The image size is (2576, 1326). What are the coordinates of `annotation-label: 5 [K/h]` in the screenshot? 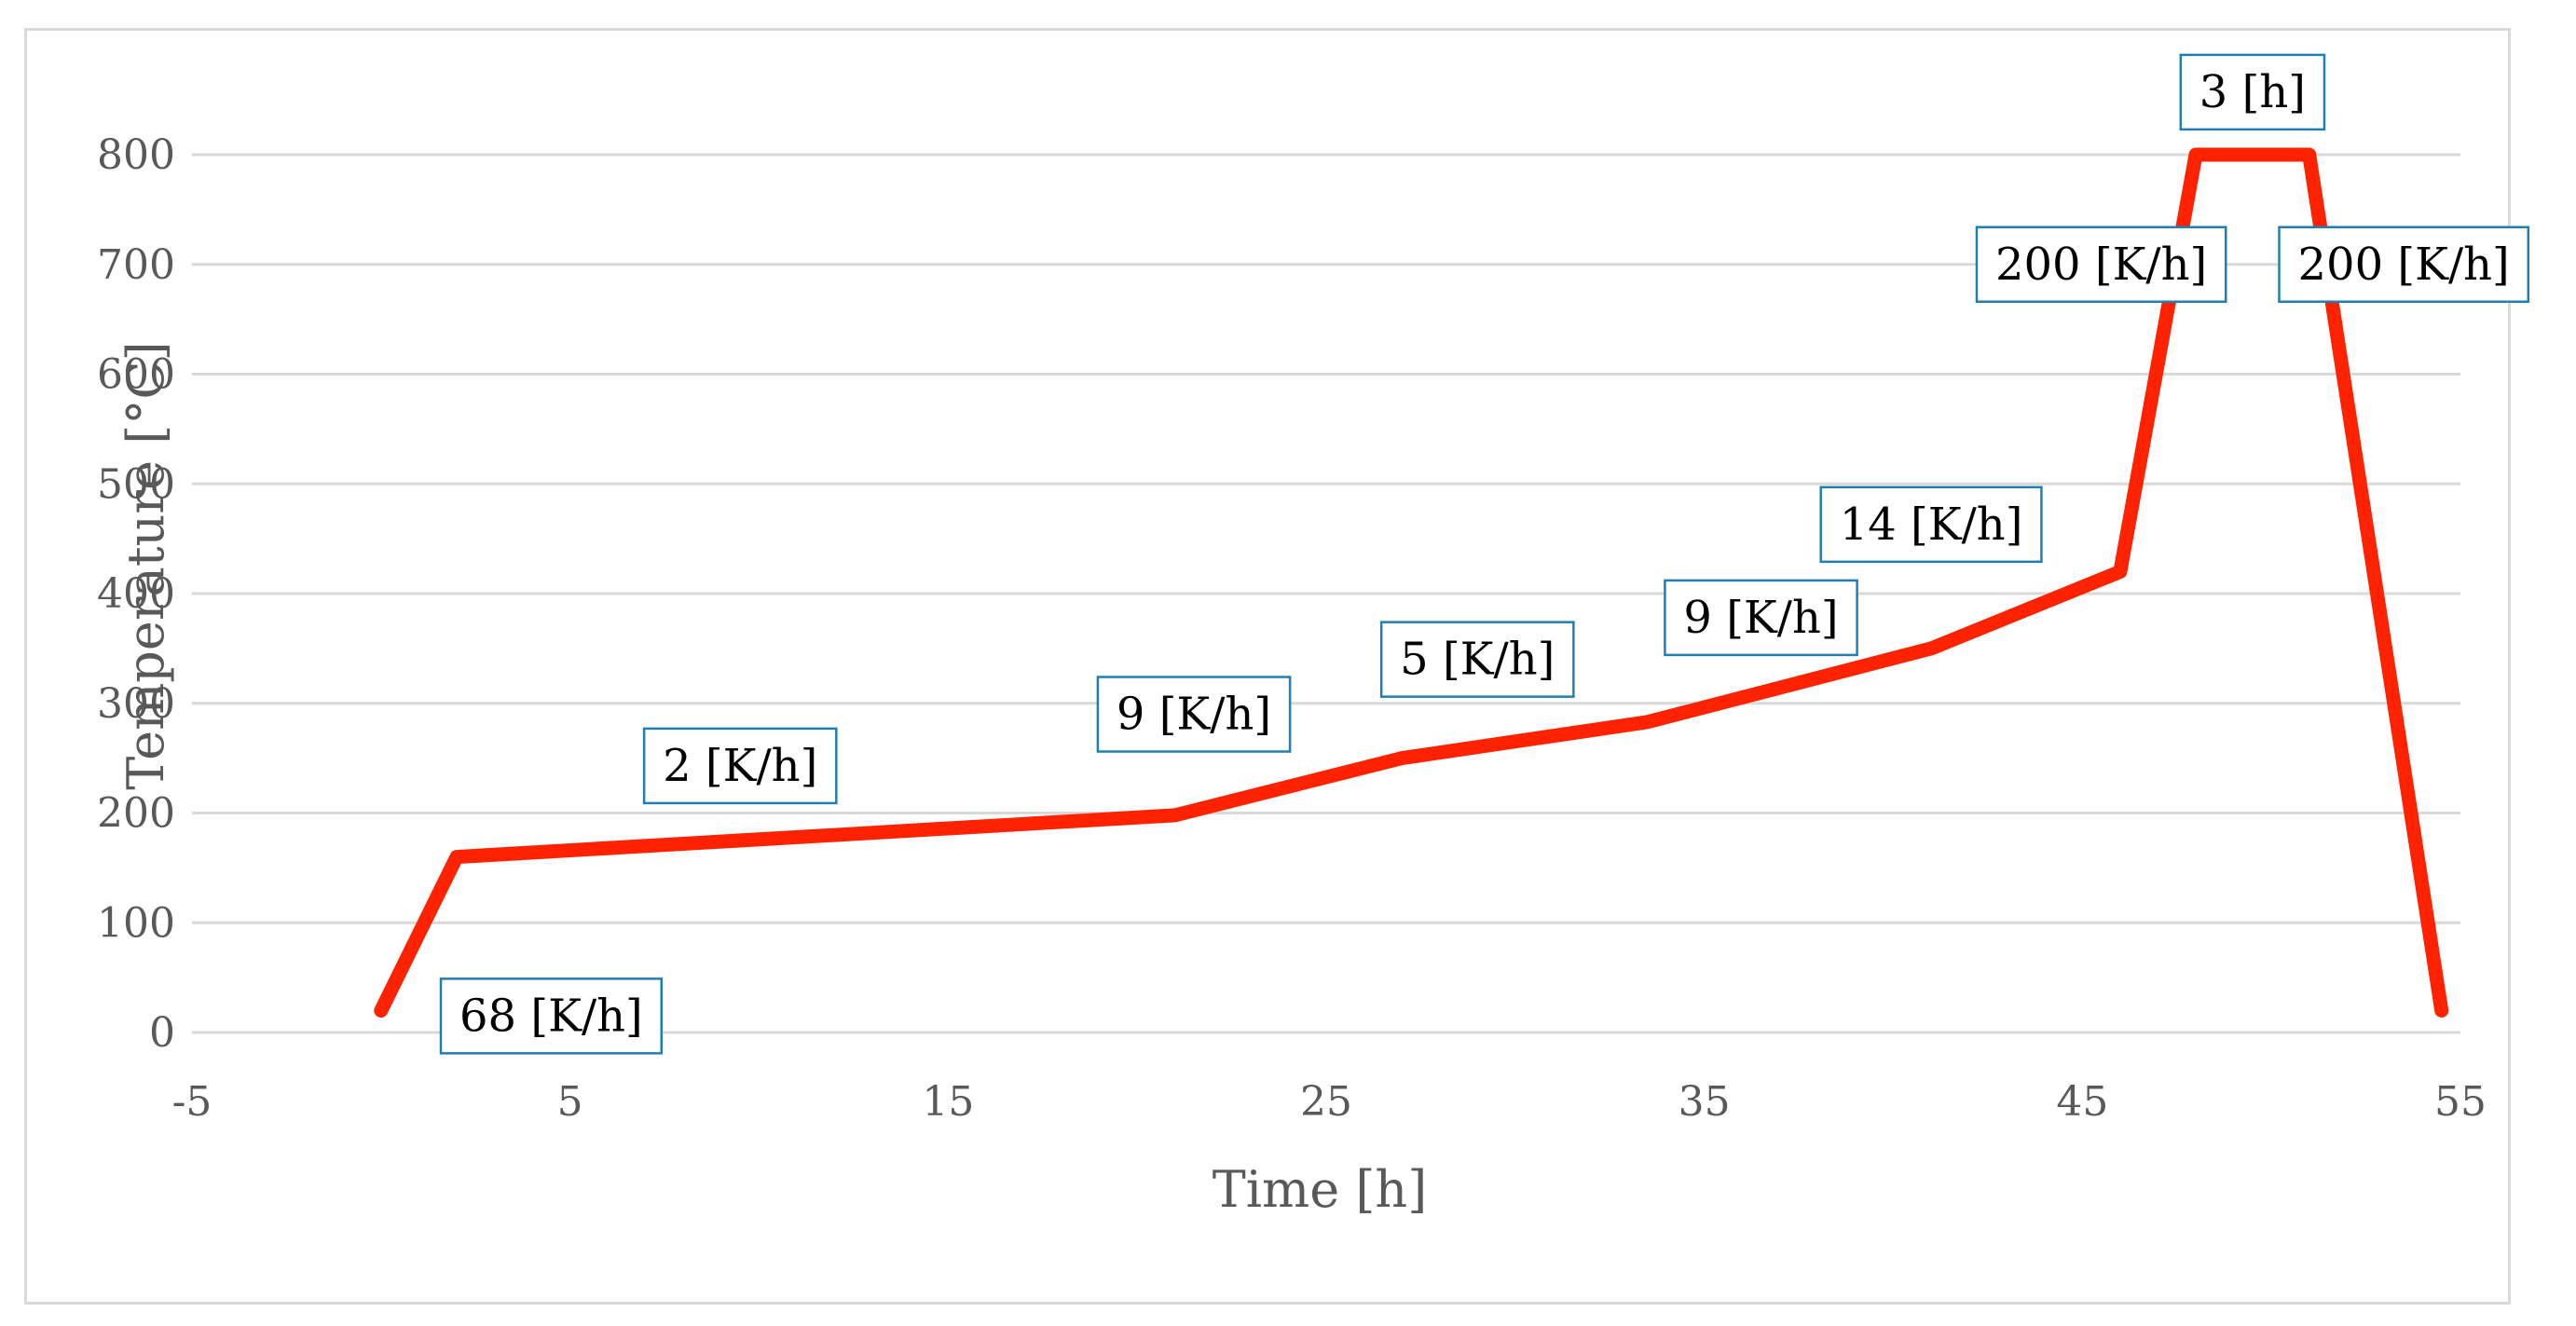 It's located at (1477, 659).